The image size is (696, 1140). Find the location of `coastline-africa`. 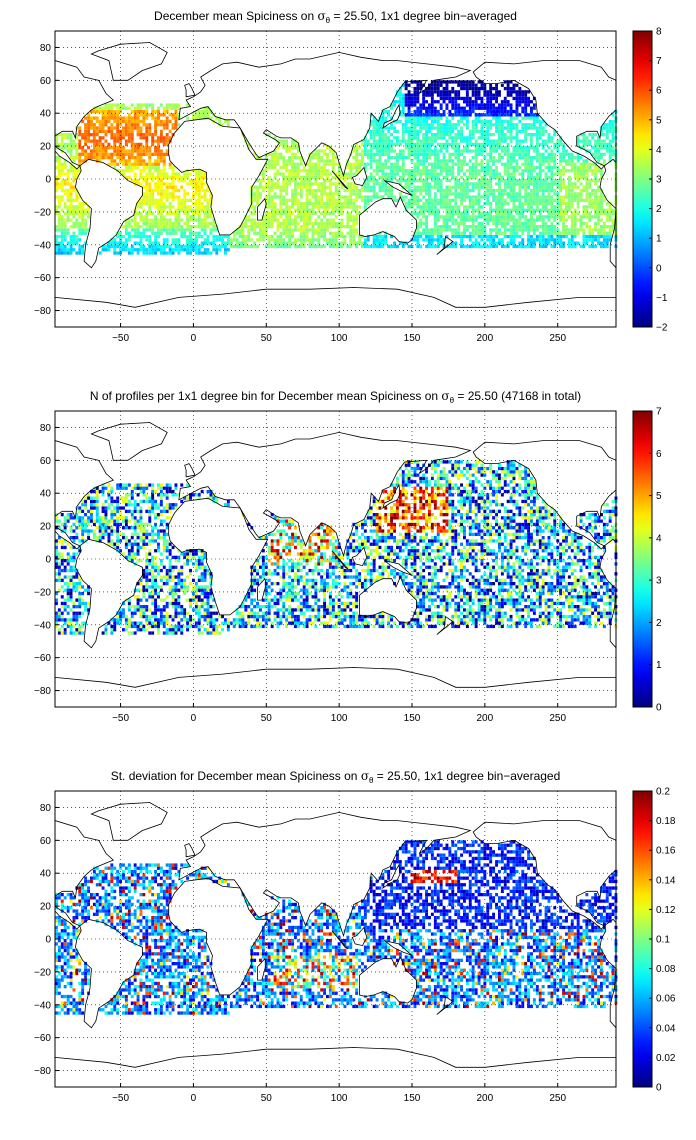

coastline-africa is located at coordinates (218, 176).